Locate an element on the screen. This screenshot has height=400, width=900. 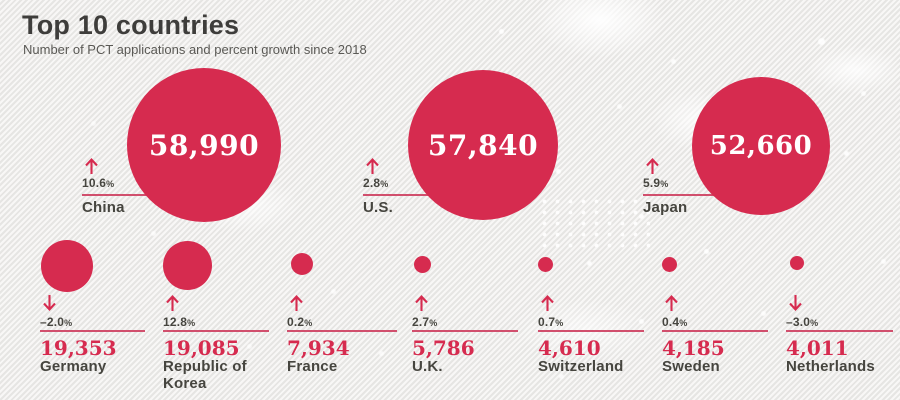
growth-value: 0.7 is located at coordinates (547, 322).